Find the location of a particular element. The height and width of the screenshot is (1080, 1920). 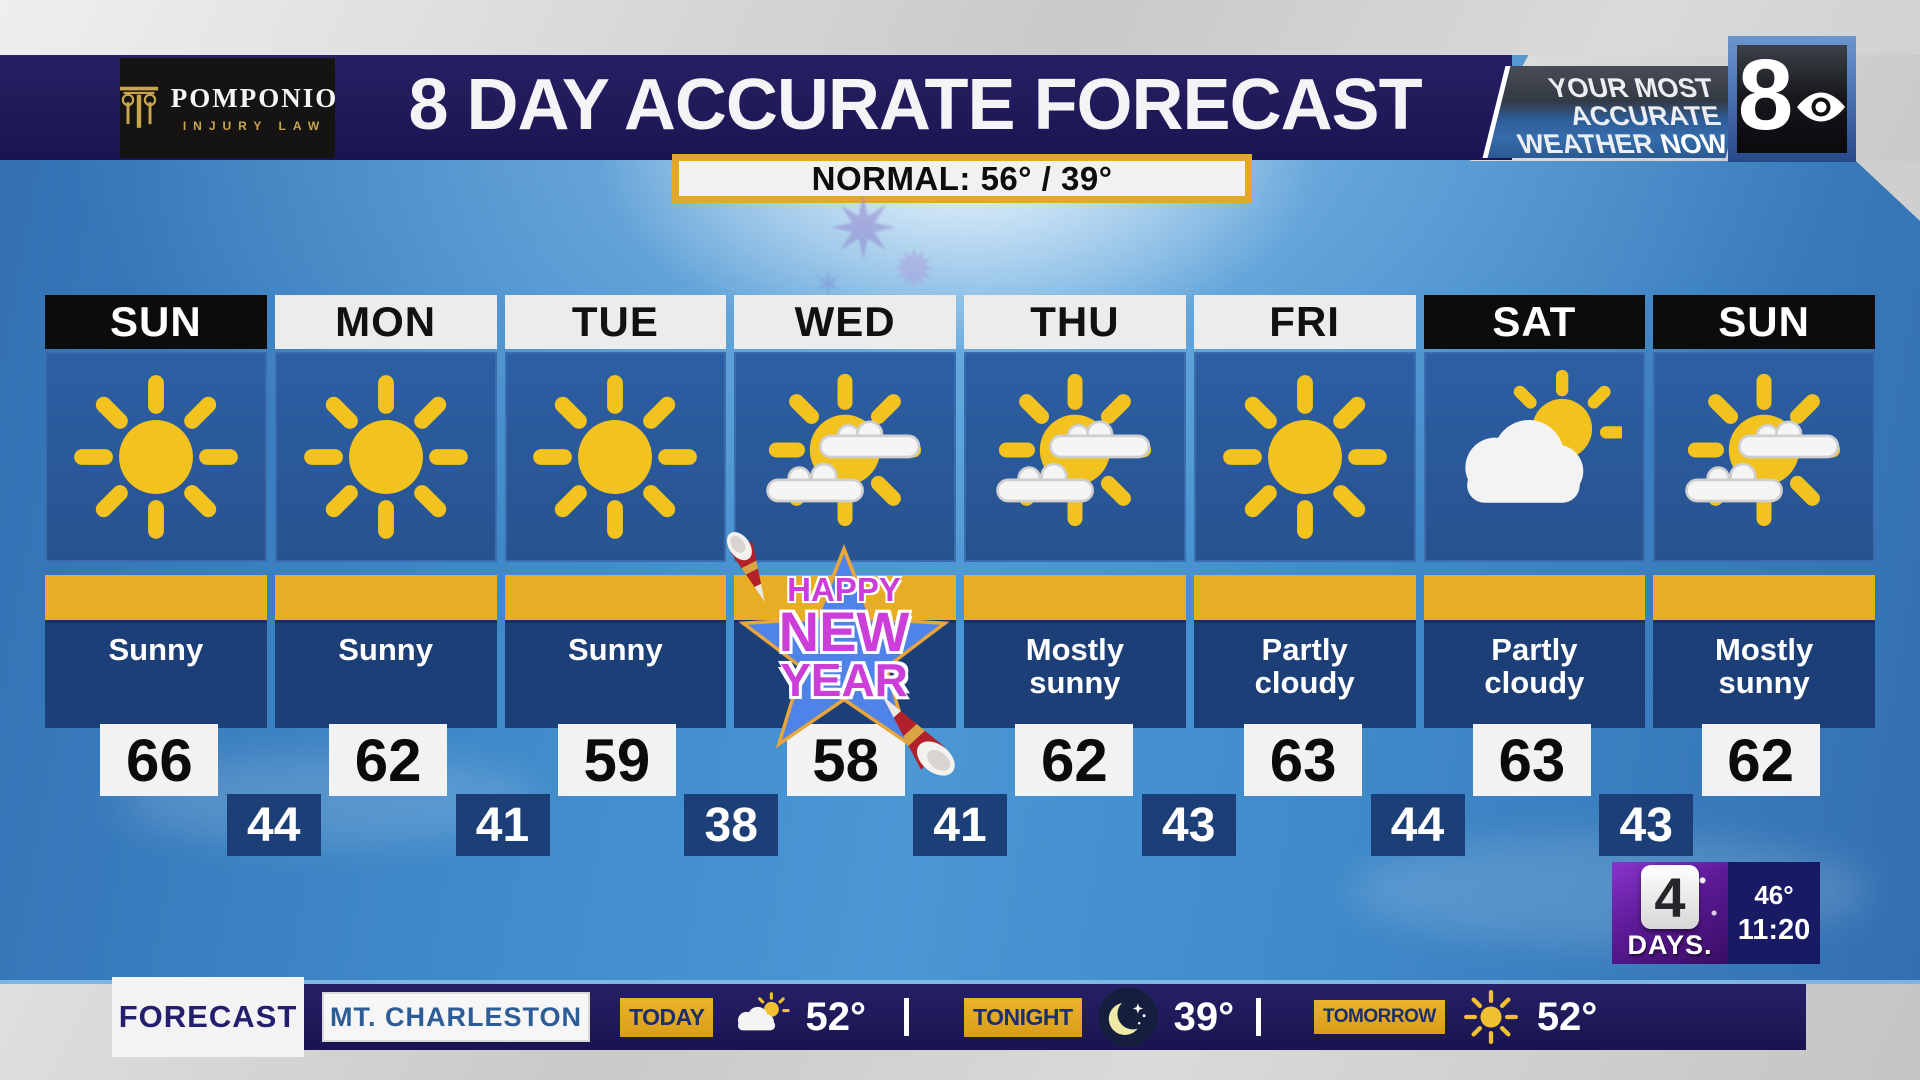

day-column: MON Sunny is located at coordinates (385, 511).